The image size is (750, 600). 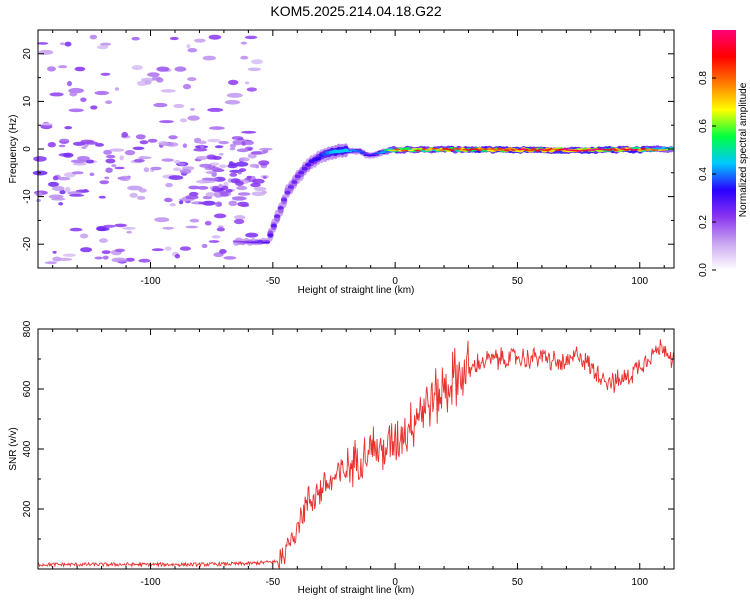 I want to click on snr-x-tick-label: 0, so click(x=395, y=582).